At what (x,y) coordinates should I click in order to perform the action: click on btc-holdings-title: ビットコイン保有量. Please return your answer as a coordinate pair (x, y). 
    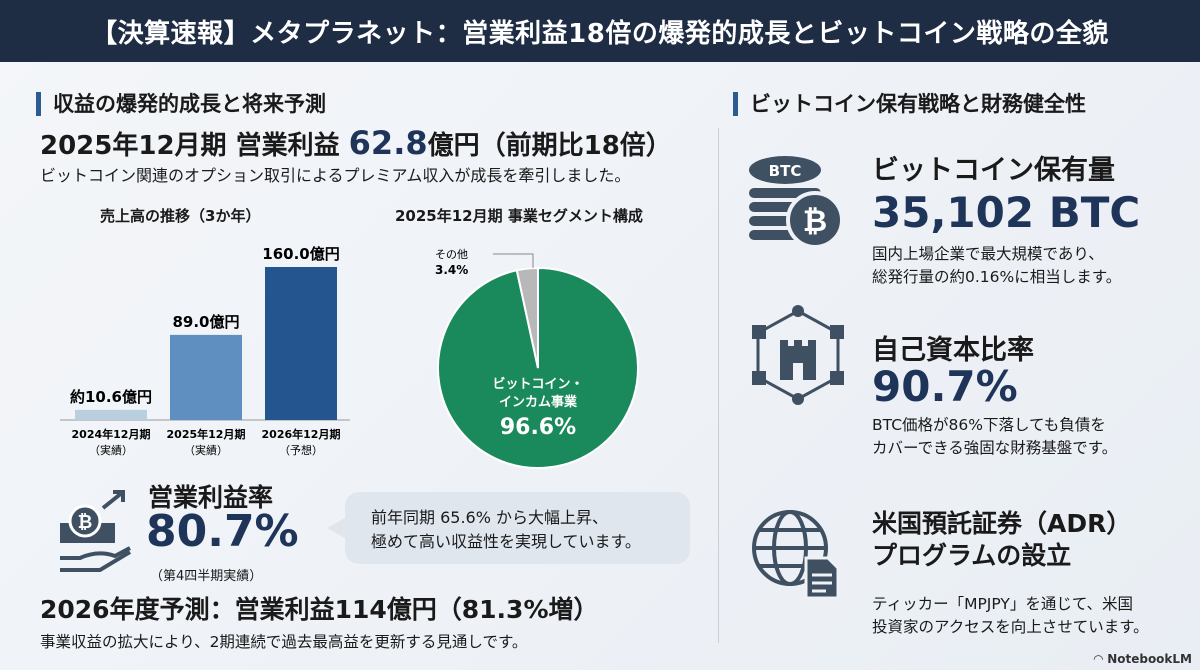
    Looking at the image, I should click on (993, 170).